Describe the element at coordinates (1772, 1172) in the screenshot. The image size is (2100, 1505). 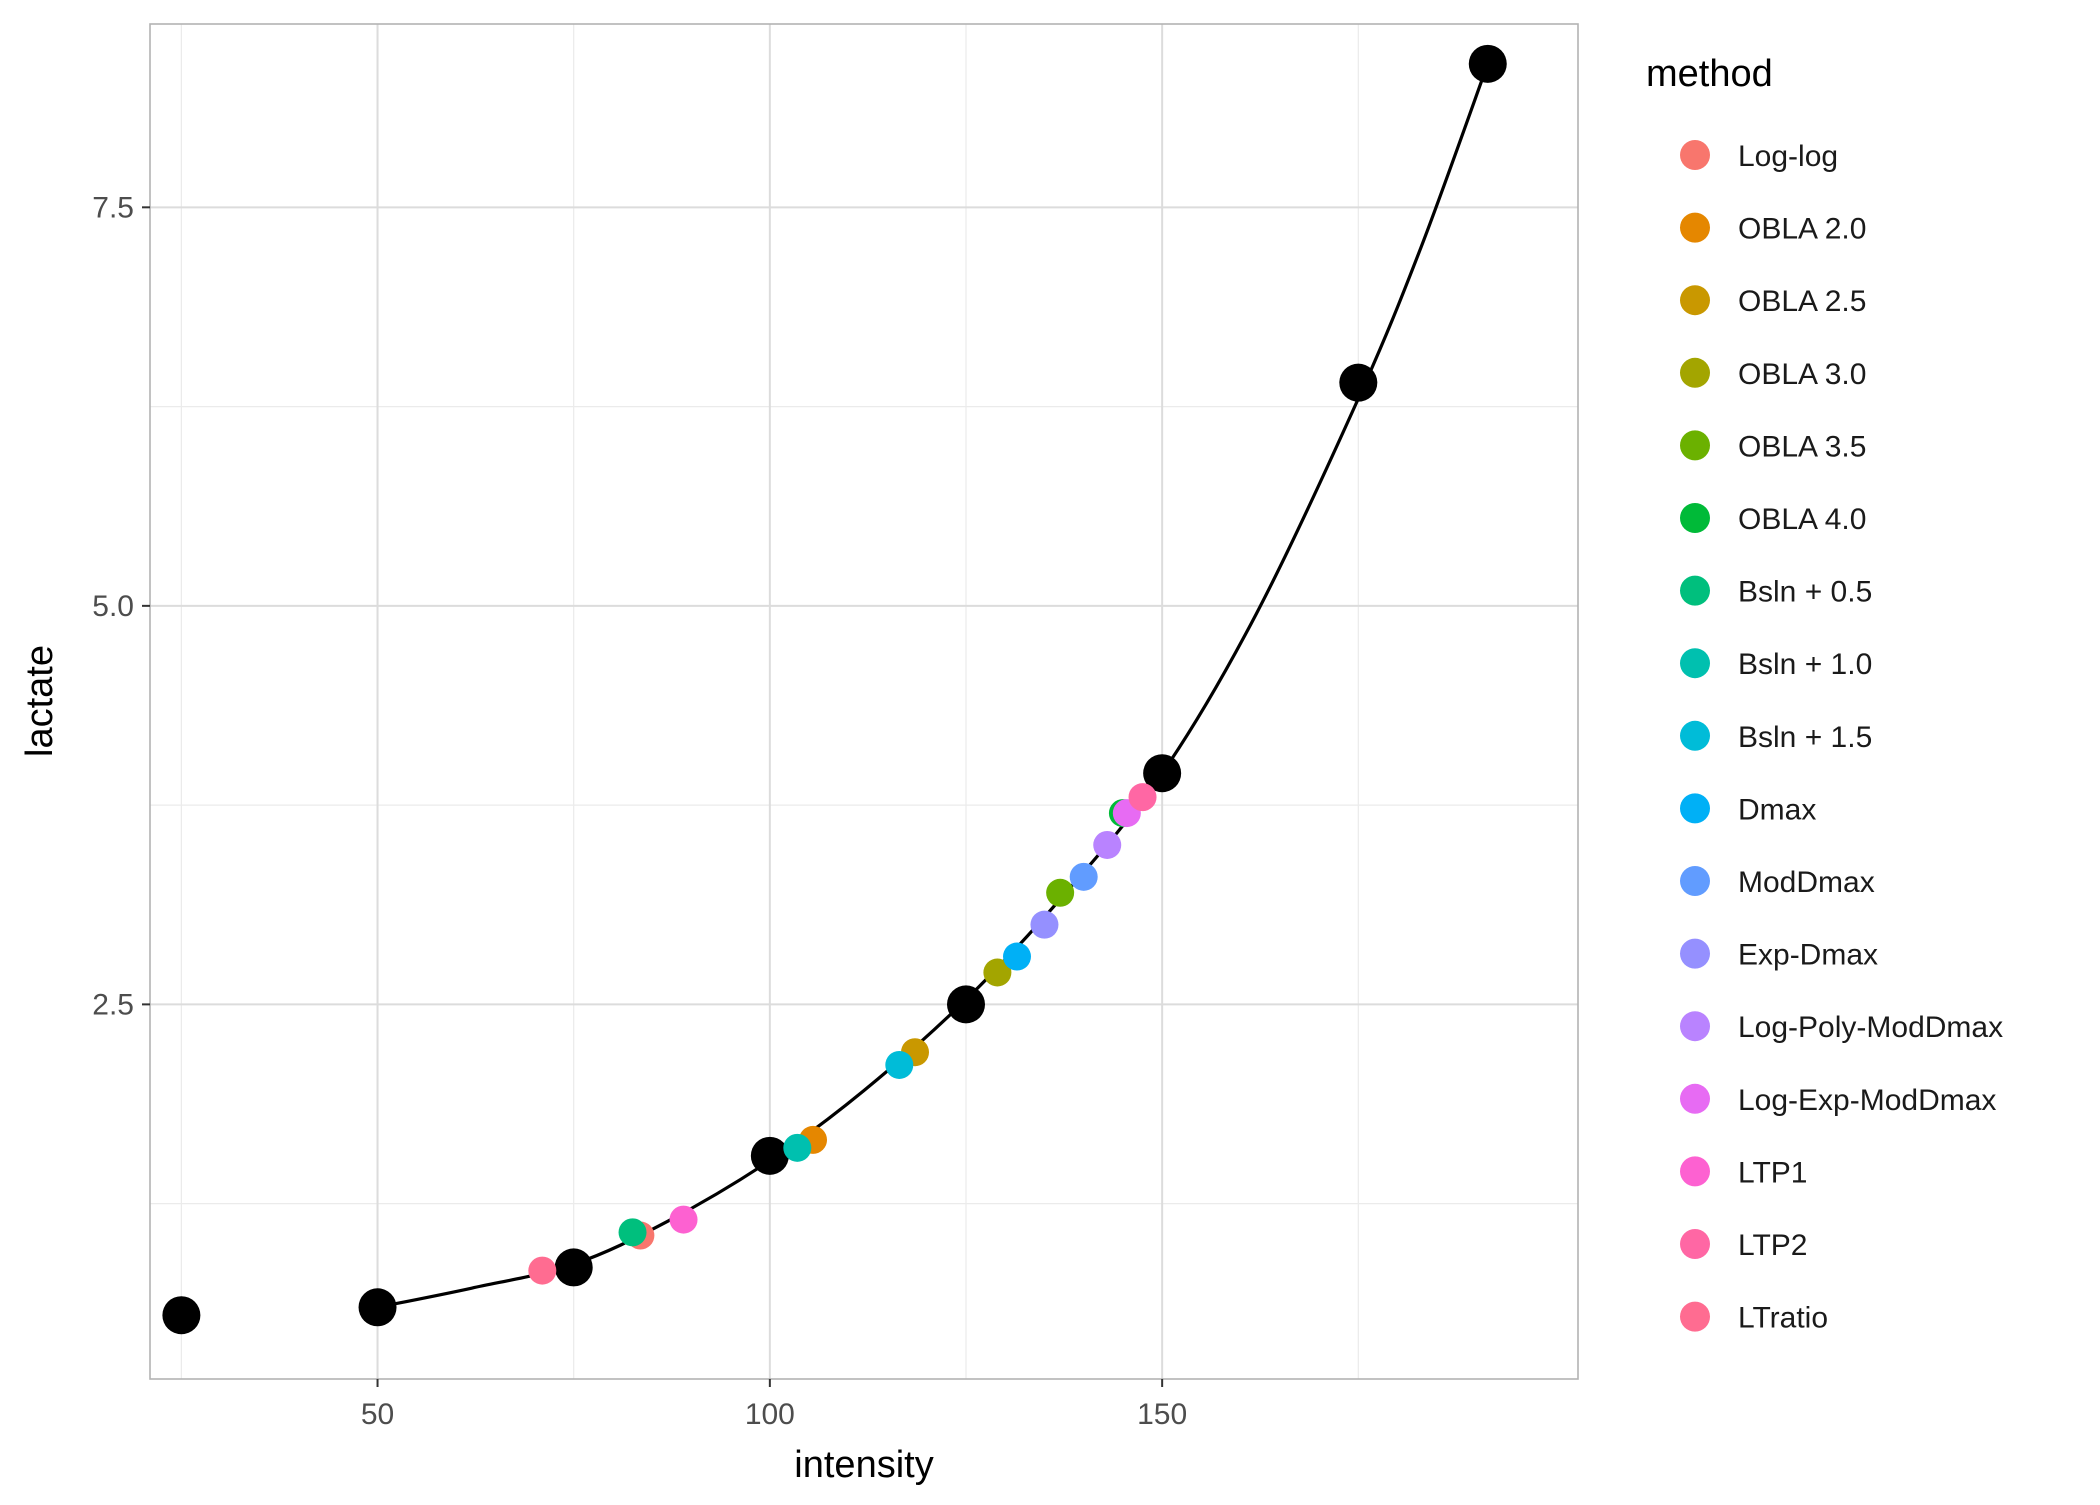
I see `legend-label: LTP1` at that location.